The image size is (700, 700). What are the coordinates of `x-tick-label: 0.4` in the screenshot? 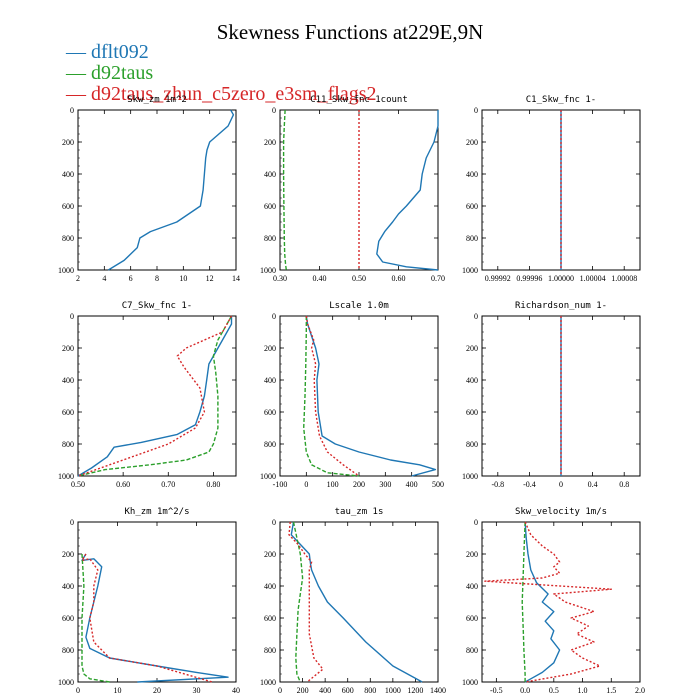 It's located at (593, 484).